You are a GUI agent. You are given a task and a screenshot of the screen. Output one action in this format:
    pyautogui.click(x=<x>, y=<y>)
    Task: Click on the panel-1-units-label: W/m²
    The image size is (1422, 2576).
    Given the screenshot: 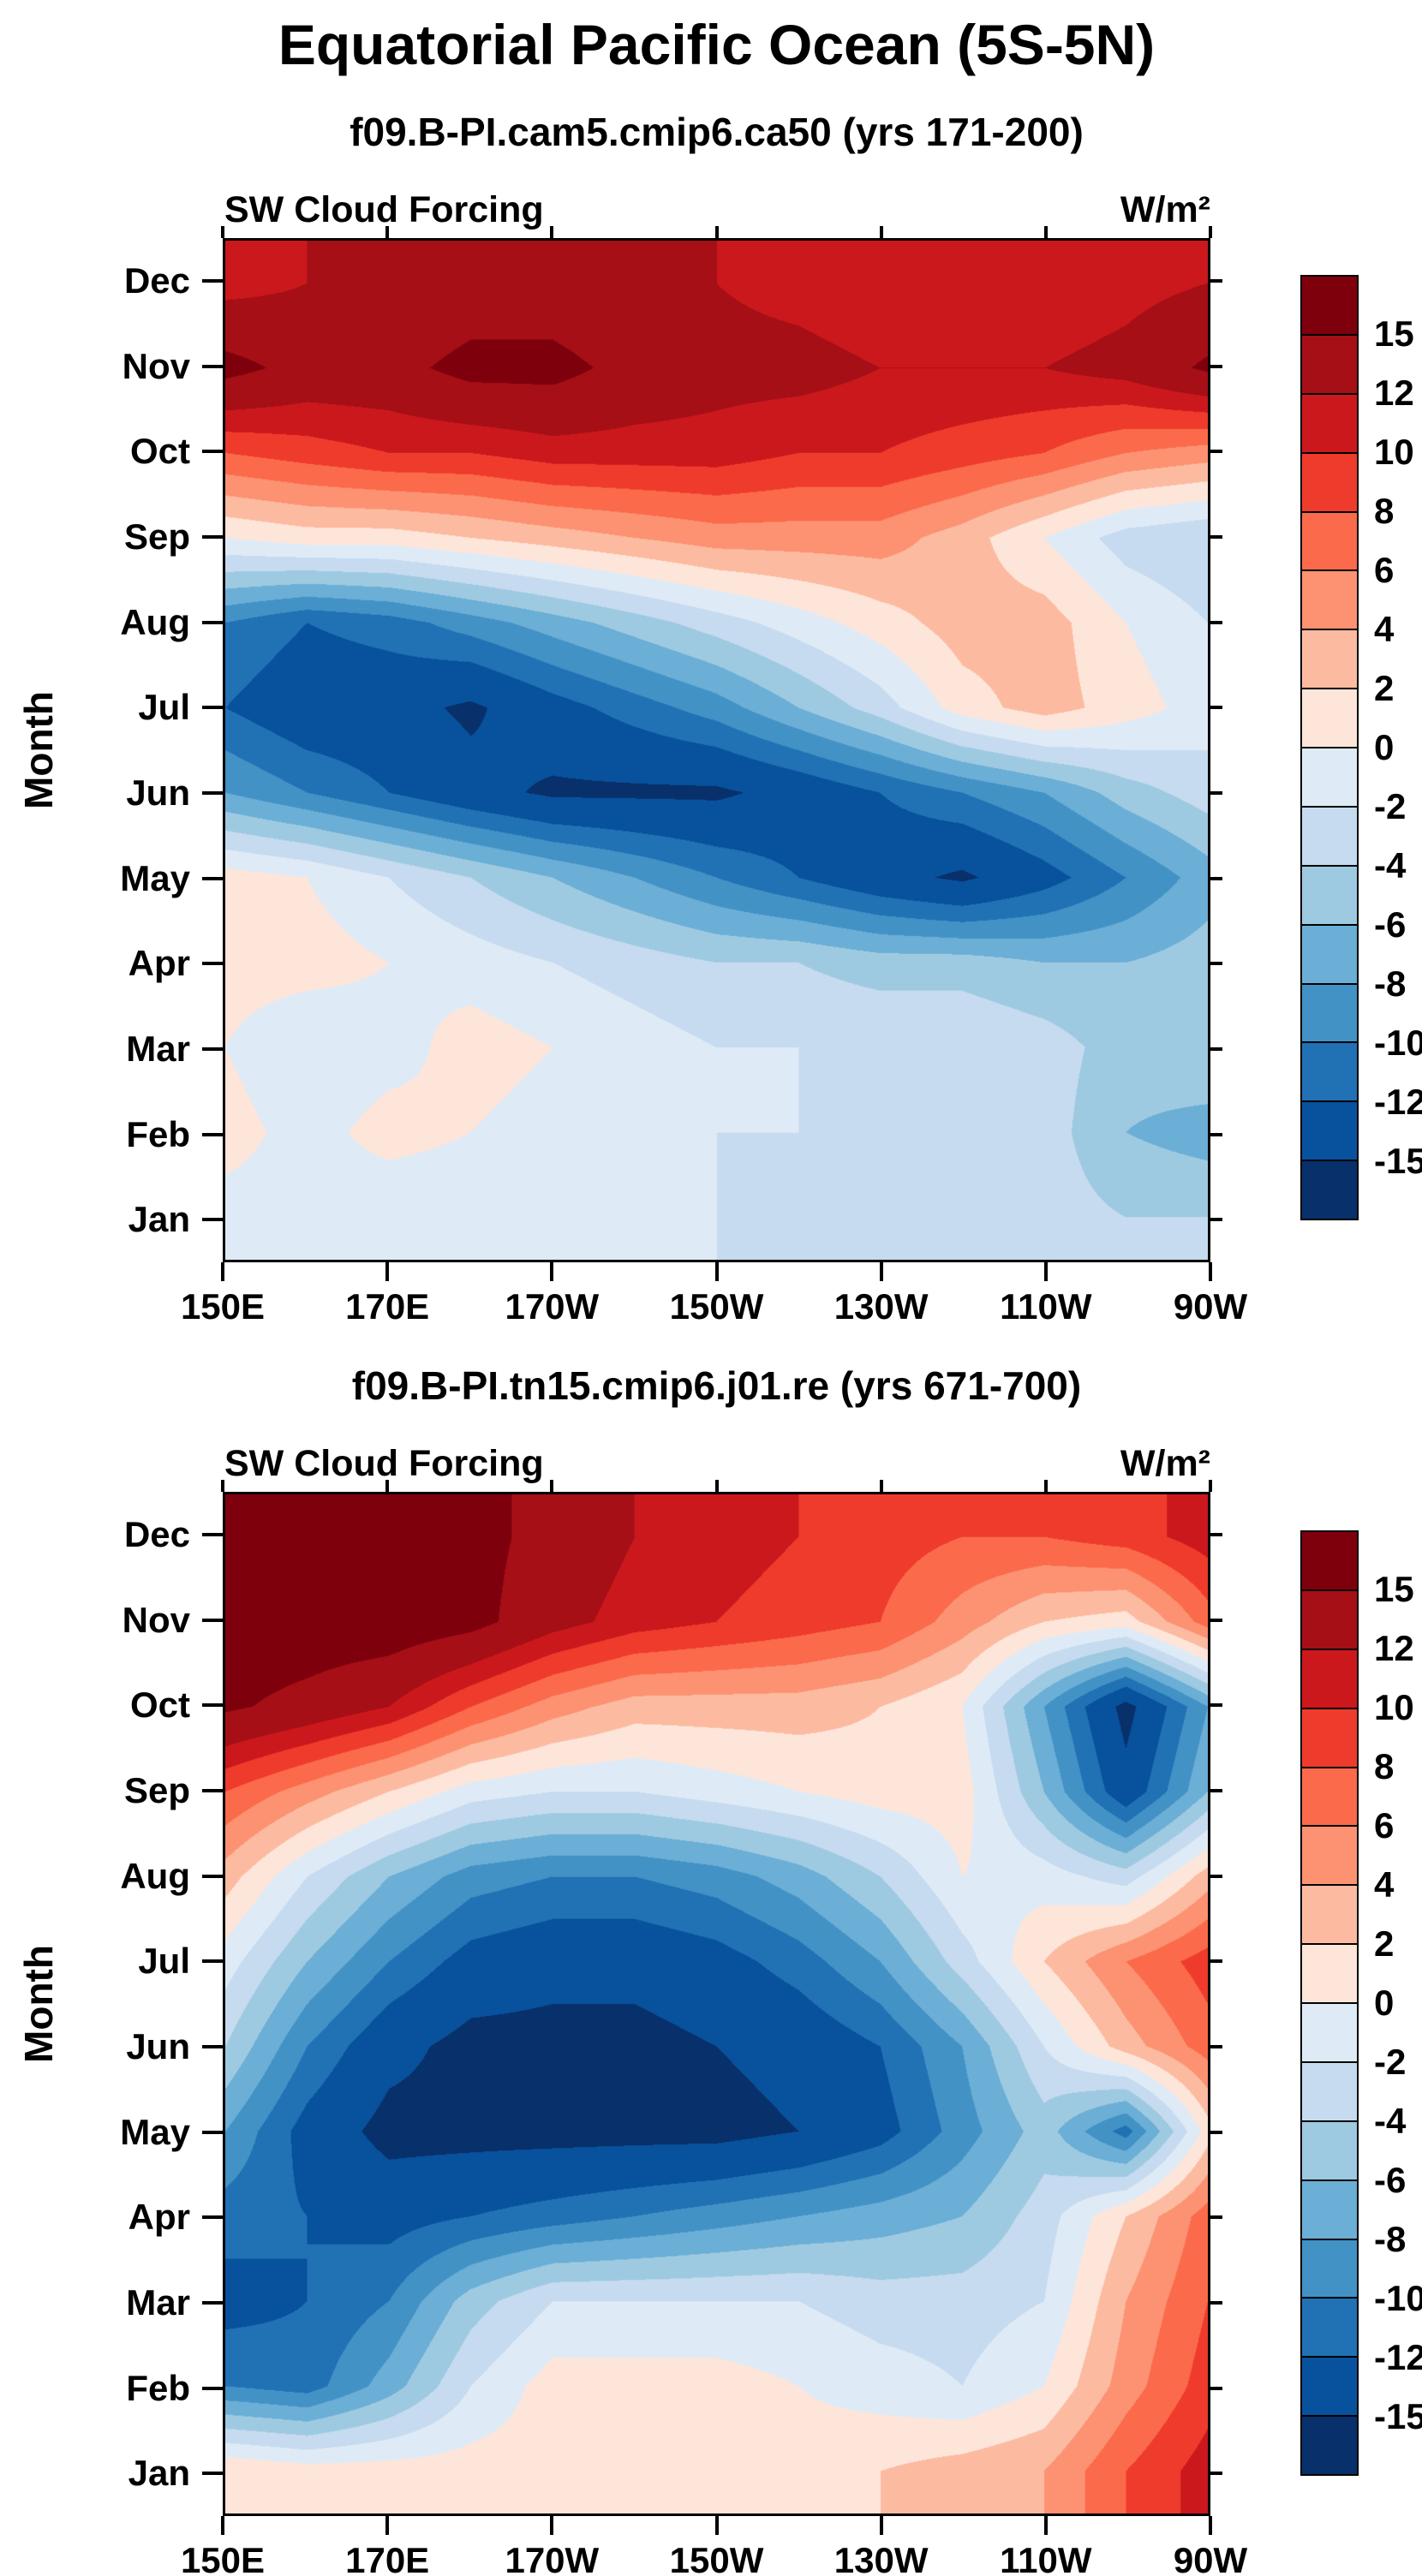 What is the action you would take?
    pyautogui.click(x=1165, y=209)
    